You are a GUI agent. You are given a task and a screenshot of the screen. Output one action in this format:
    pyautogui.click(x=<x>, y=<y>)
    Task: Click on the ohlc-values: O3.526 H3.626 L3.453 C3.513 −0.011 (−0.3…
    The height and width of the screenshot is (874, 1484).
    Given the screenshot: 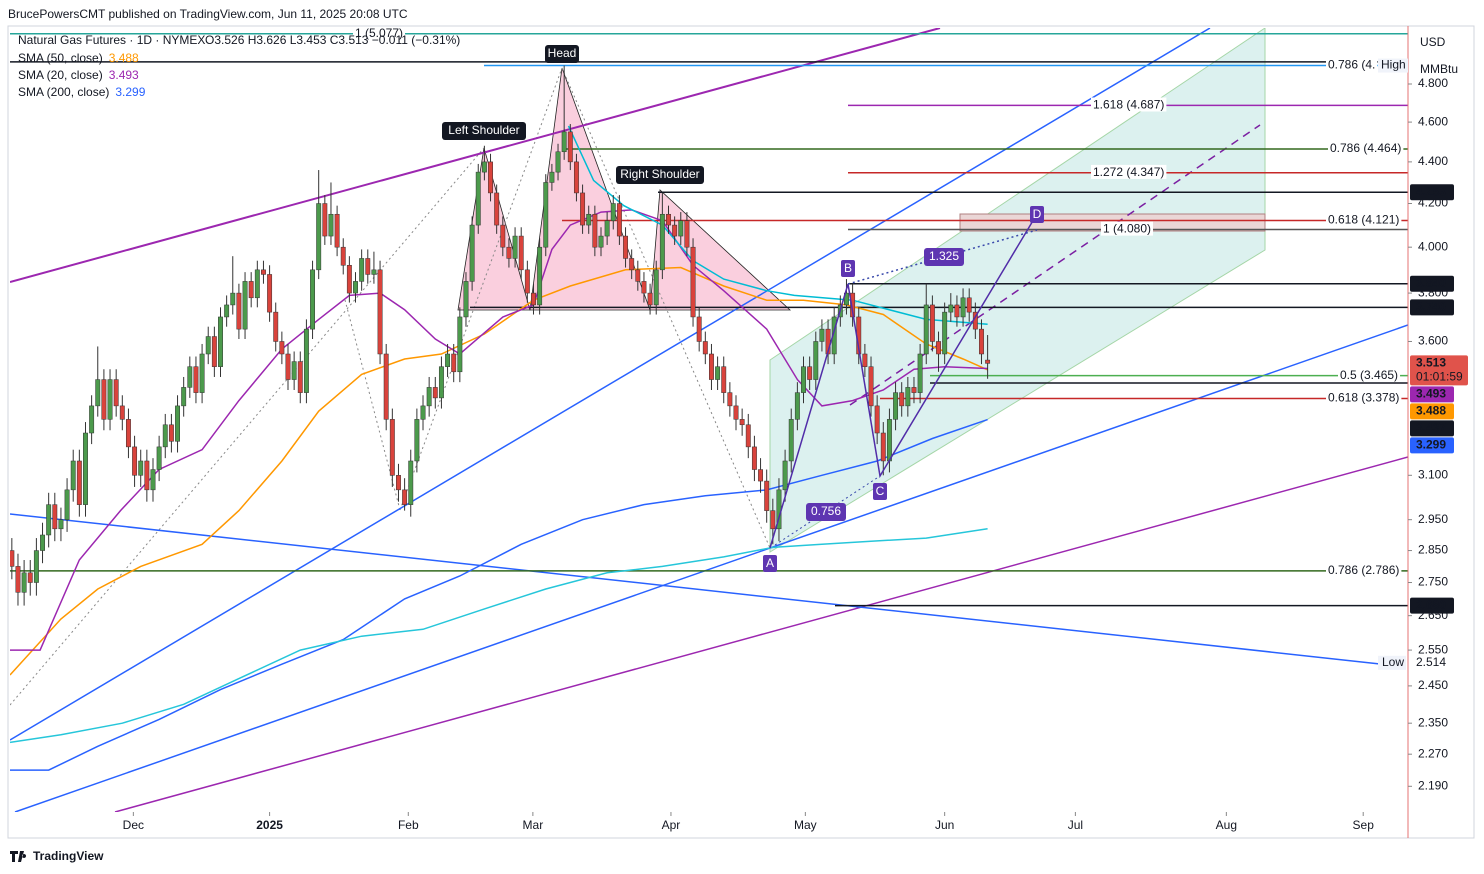 What is the action you would take?
    pyautogui.click(x=332, y=40)
    